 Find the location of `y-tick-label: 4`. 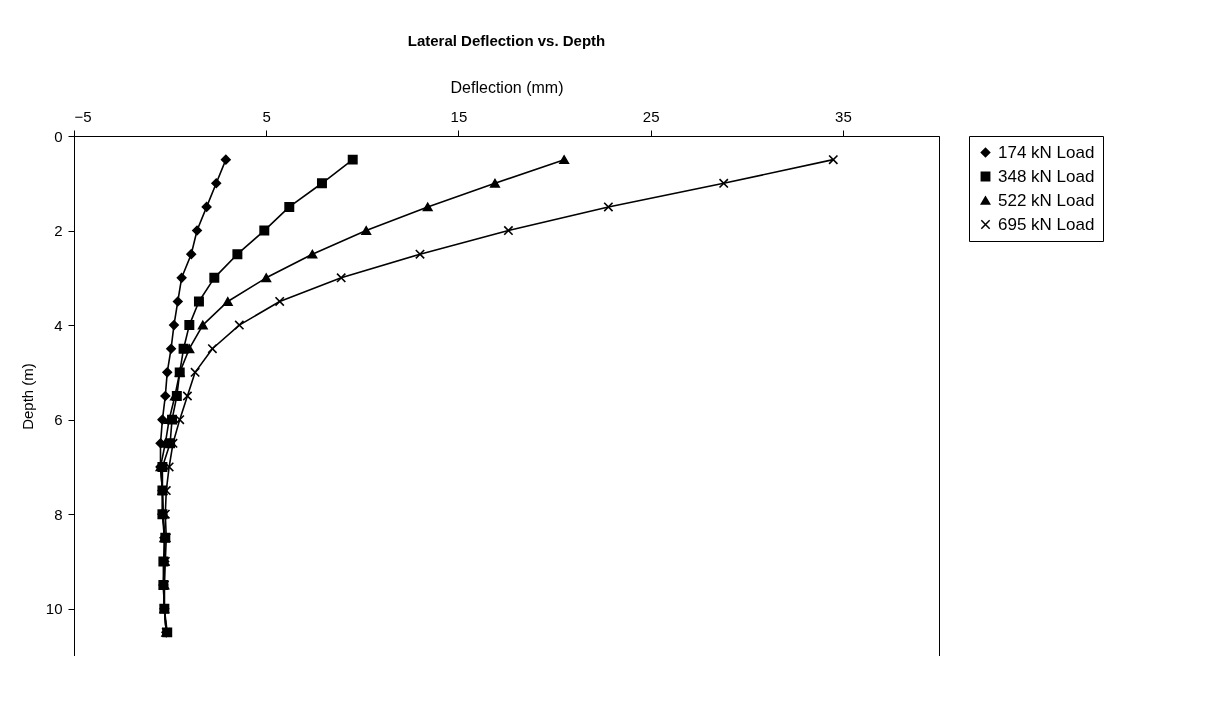

y-tick-label: 4 is located at coordinates (58, 325).